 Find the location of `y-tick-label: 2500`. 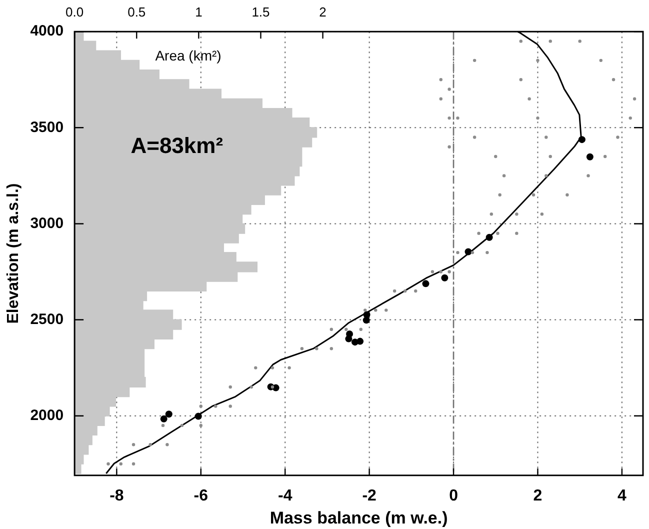

y-tick-label: 2500 is located at coordinates (47, 319).